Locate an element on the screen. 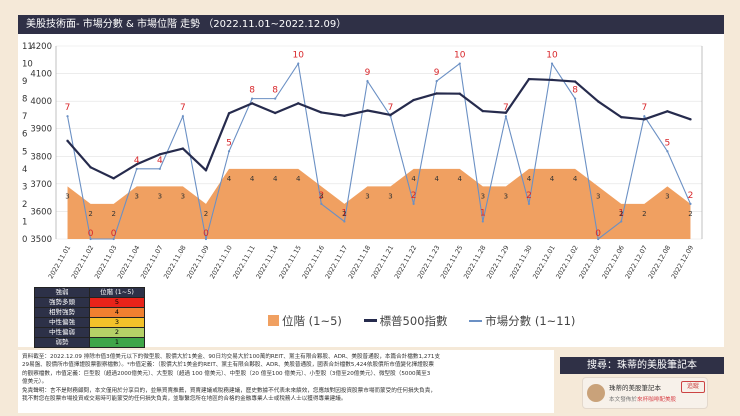 Image resolution: width=740 pixels, height=416 pixels. position-area is located at coordinates (379, 203).